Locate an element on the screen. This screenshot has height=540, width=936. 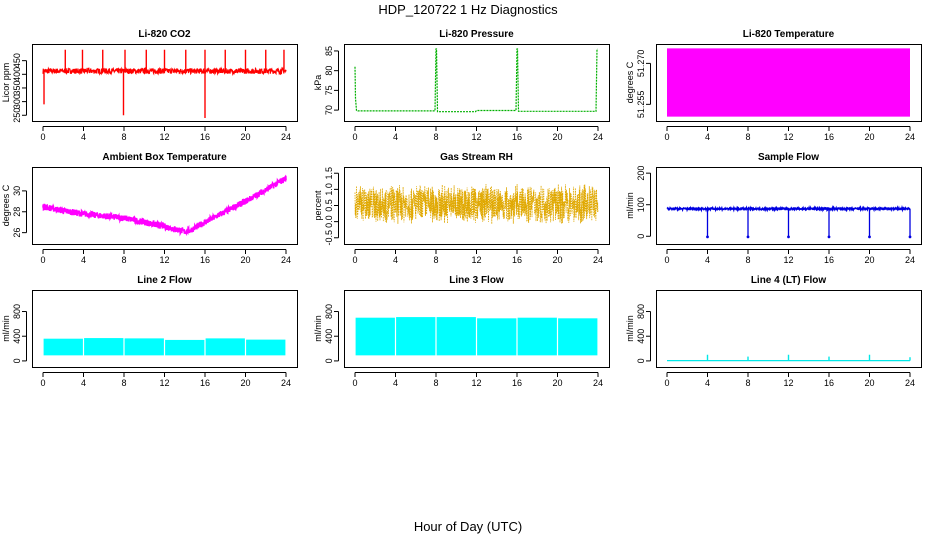
panel-2-title: Li-820 Temperature is located at coordinates (789, 34).